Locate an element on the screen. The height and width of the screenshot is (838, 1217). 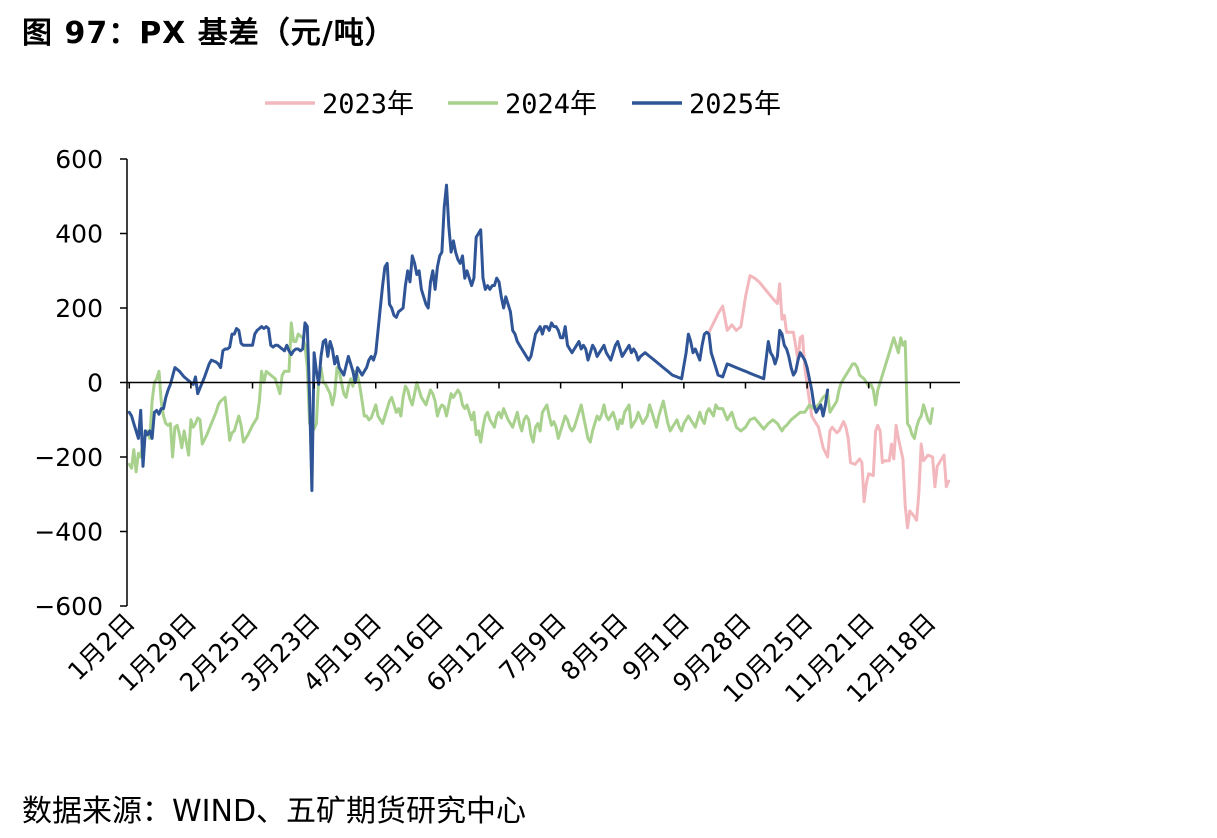
x-tick-label: 7月9日 is located at coordinates (533, 647).